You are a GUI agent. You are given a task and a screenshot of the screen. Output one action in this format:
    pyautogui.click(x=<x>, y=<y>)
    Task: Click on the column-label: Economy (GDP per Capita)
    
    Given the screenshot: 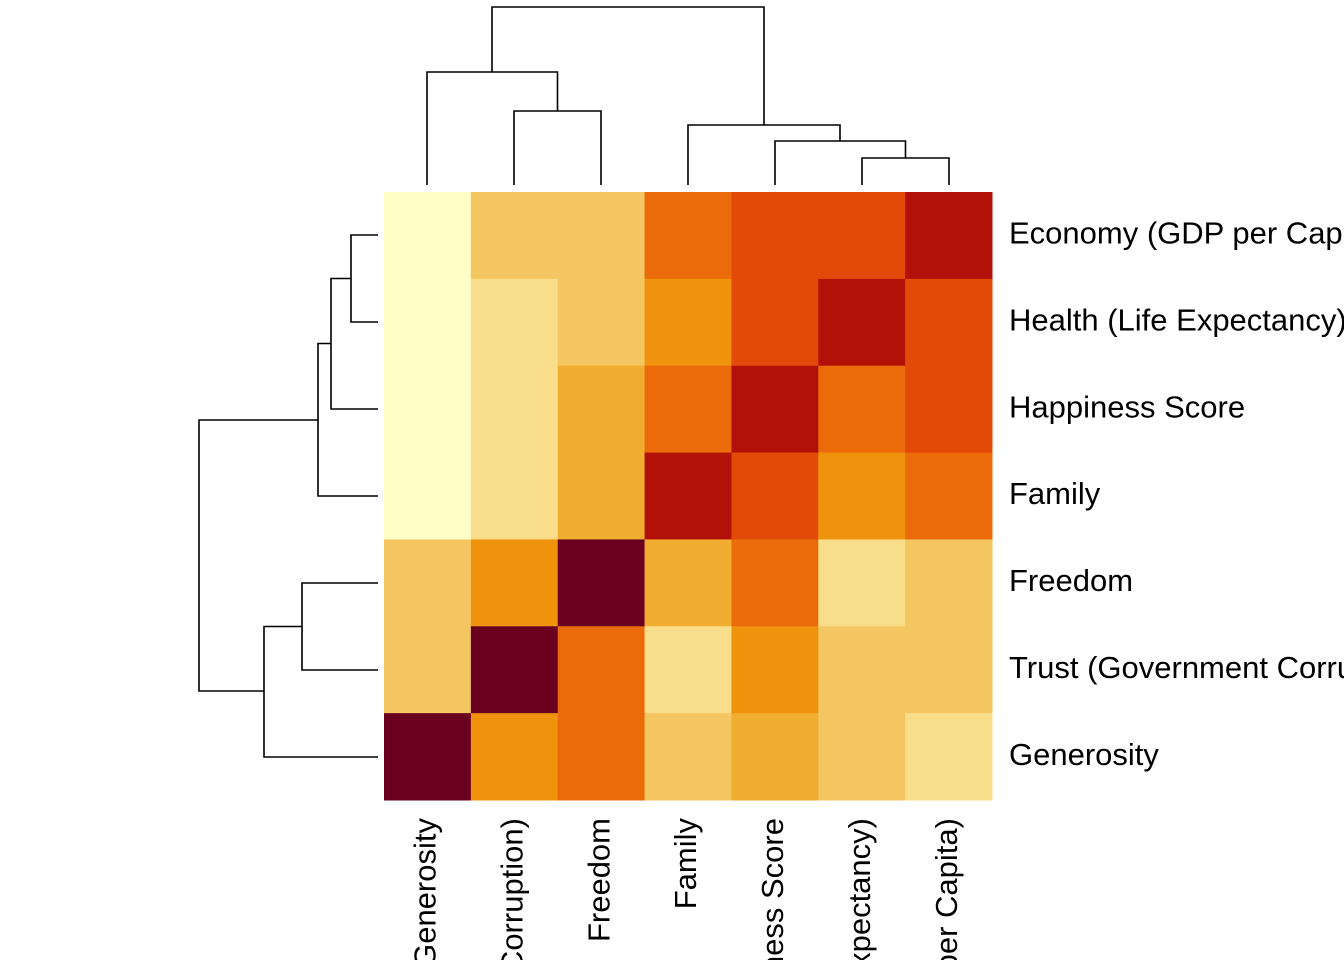 What is the action you would take?
    pyautogui.click(x=946, y=889)
    